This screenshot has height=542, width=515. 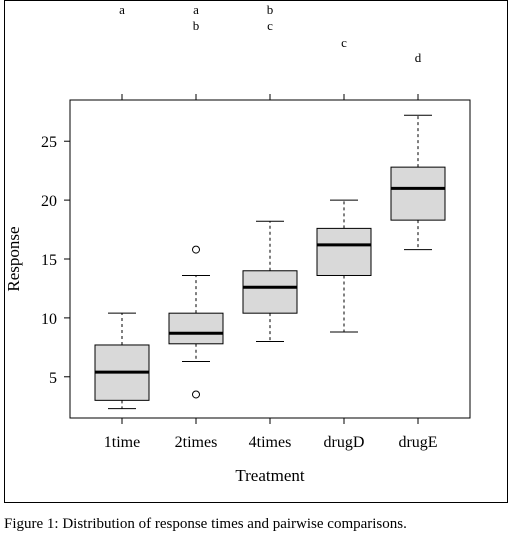 What do you see at coordinates (270, 9) in the screenshot?
I see `group-letter-4times-0: b` at bounding box center [270, 9].